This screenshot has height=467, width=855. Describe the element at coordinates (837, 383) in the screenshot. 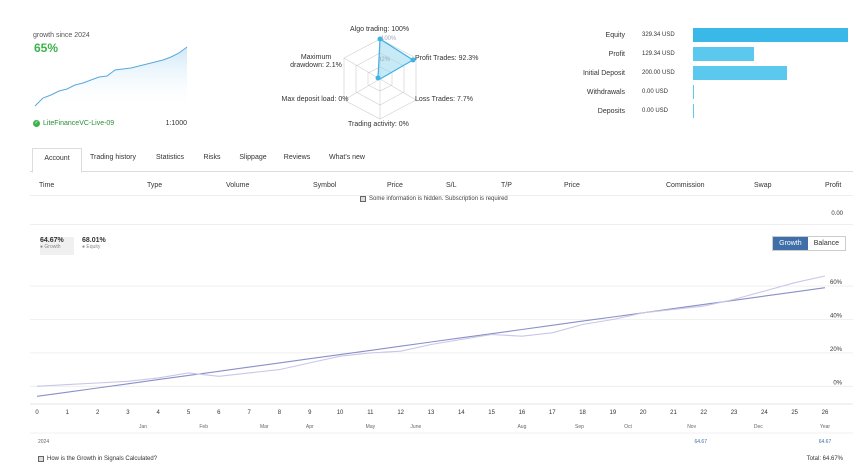

I see `y-tick-label: 0%` at that location.